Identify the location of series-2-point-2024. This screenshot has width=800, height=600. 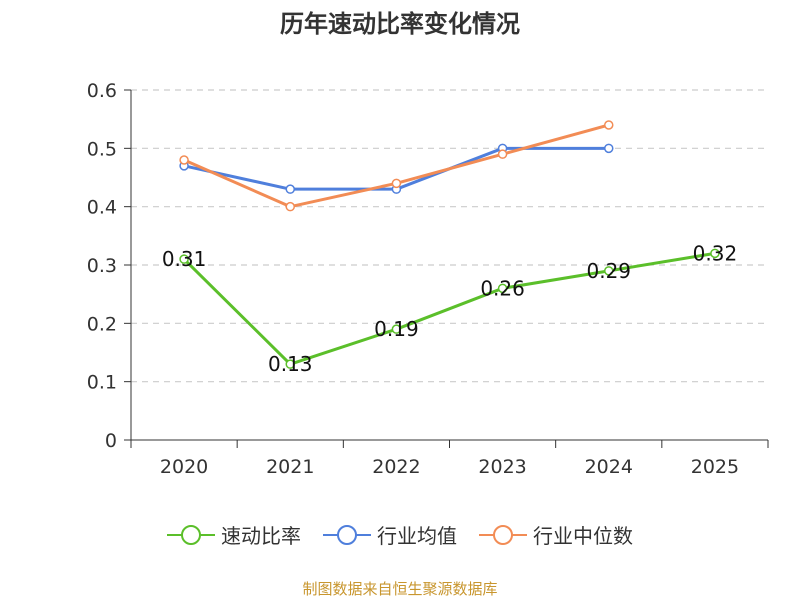
(609, 125).